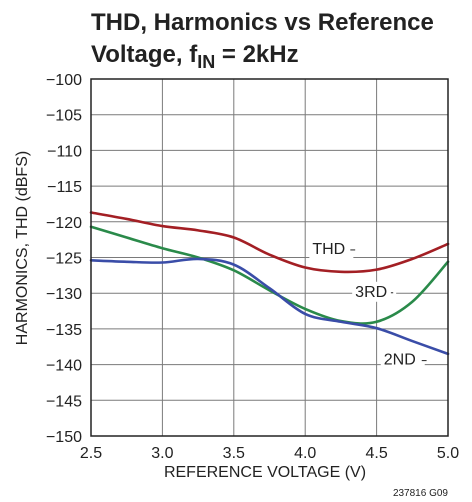 The height and width of the screenshot is (502, 472). What do you see at coordinates (269, 242) in the screenshot?
I see `series-line-thd` at bounding box center [269, 242].